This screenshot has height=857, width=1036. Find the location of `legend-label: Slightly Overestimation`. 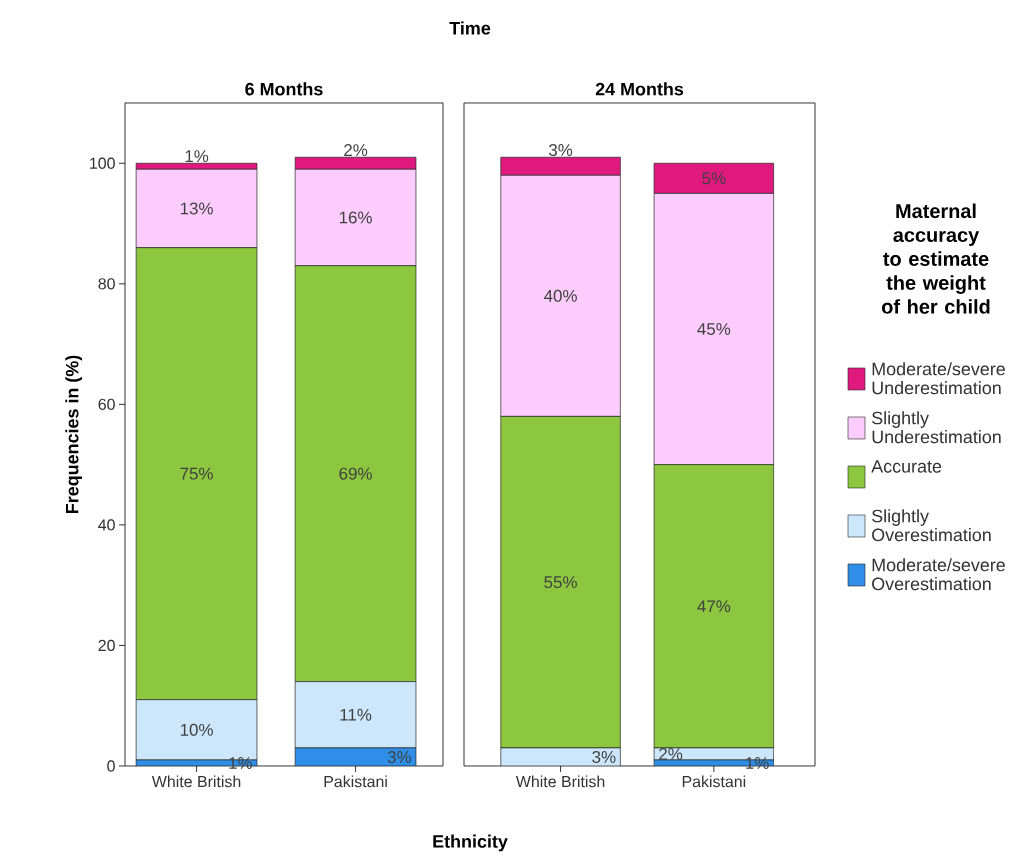

legend-label: Slightly Overestimation is located at coordinates (931, 525).